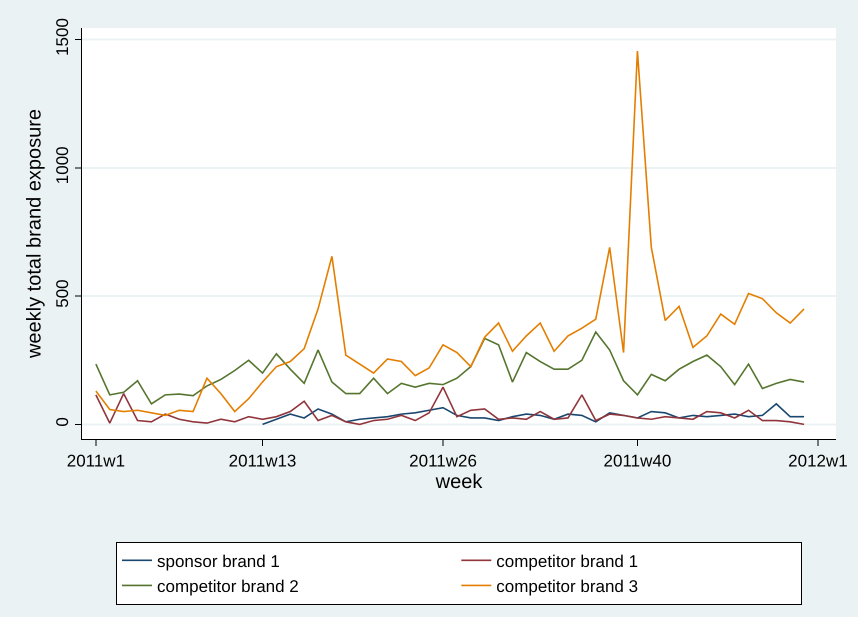  I want to click on legend-label: competitor brand 3, so click(567, 586).